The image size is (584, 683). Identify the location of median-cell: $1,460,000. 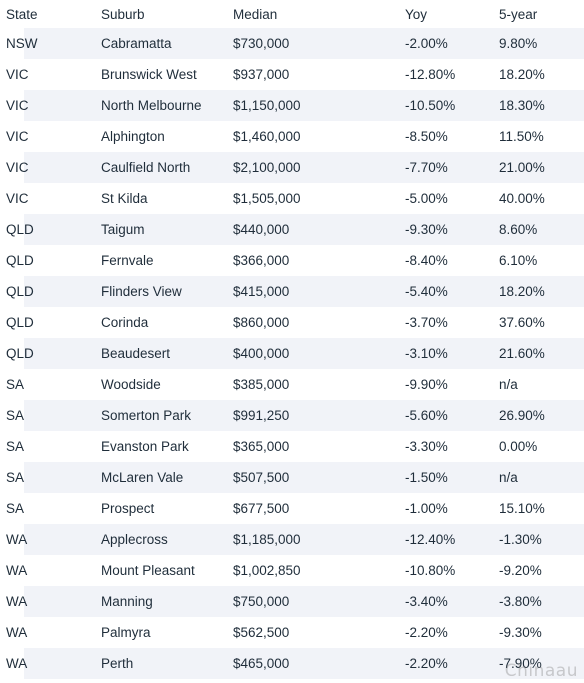
(319, 136).